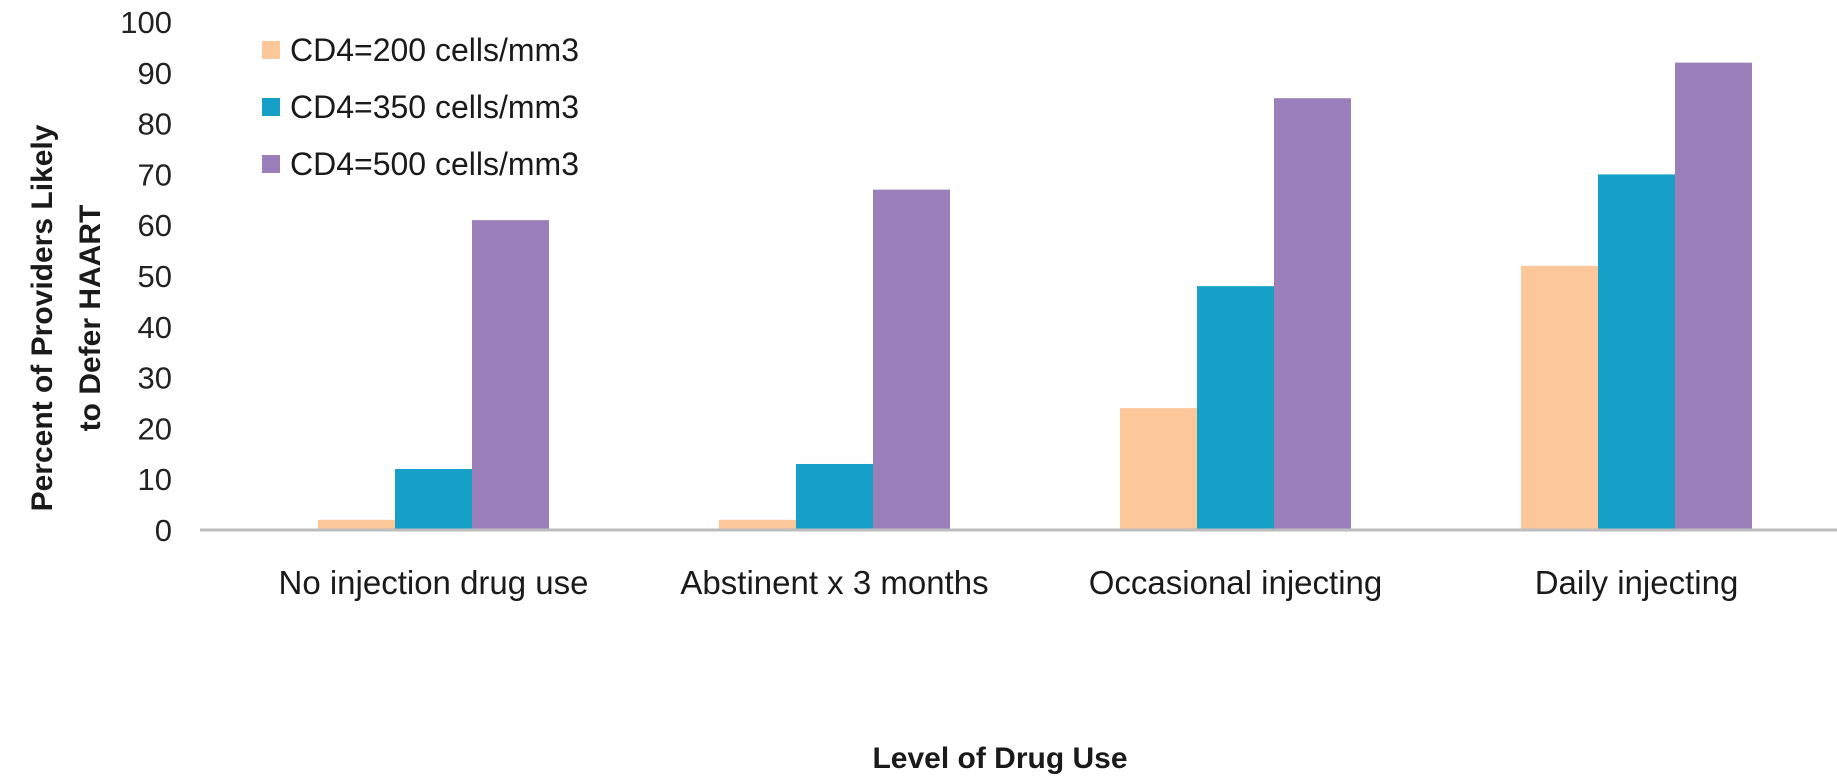 This screenshot has width=1837, height=783. Describe the element at coordinates (1236, 582) in the screenshot. I see `x-category-label: Occasional injecting` at that location.